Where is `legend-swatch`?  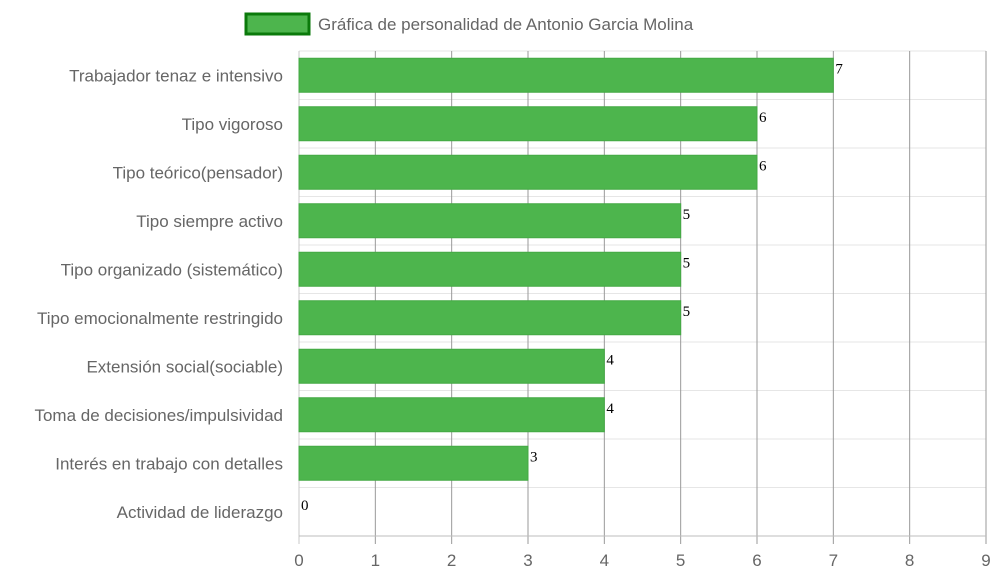
legend-swatch is located at coordinates (277, 24).